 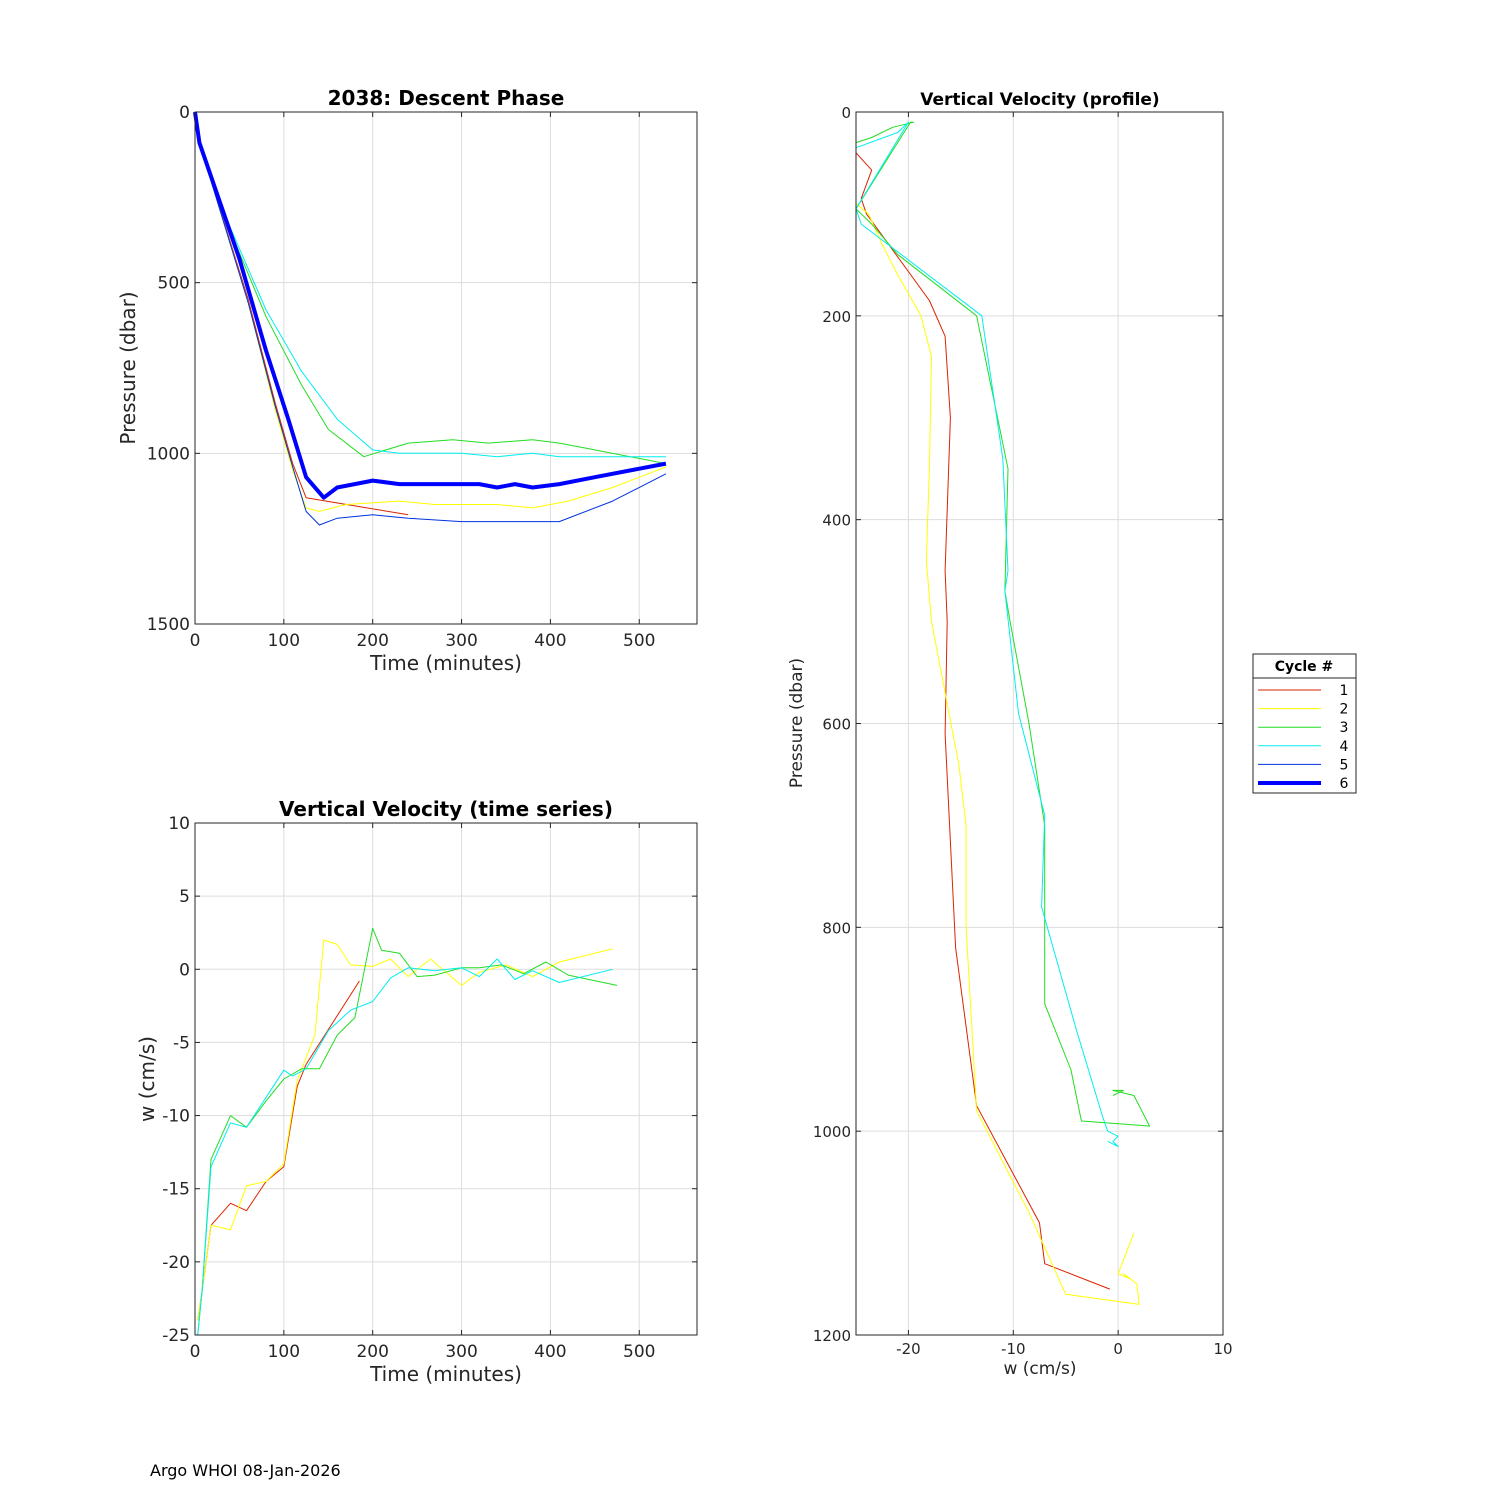 What do you see at coordinates (181, 1043) in the screenshot?
I see `y-tick-label: -5` at bounding box center [181, 1043].